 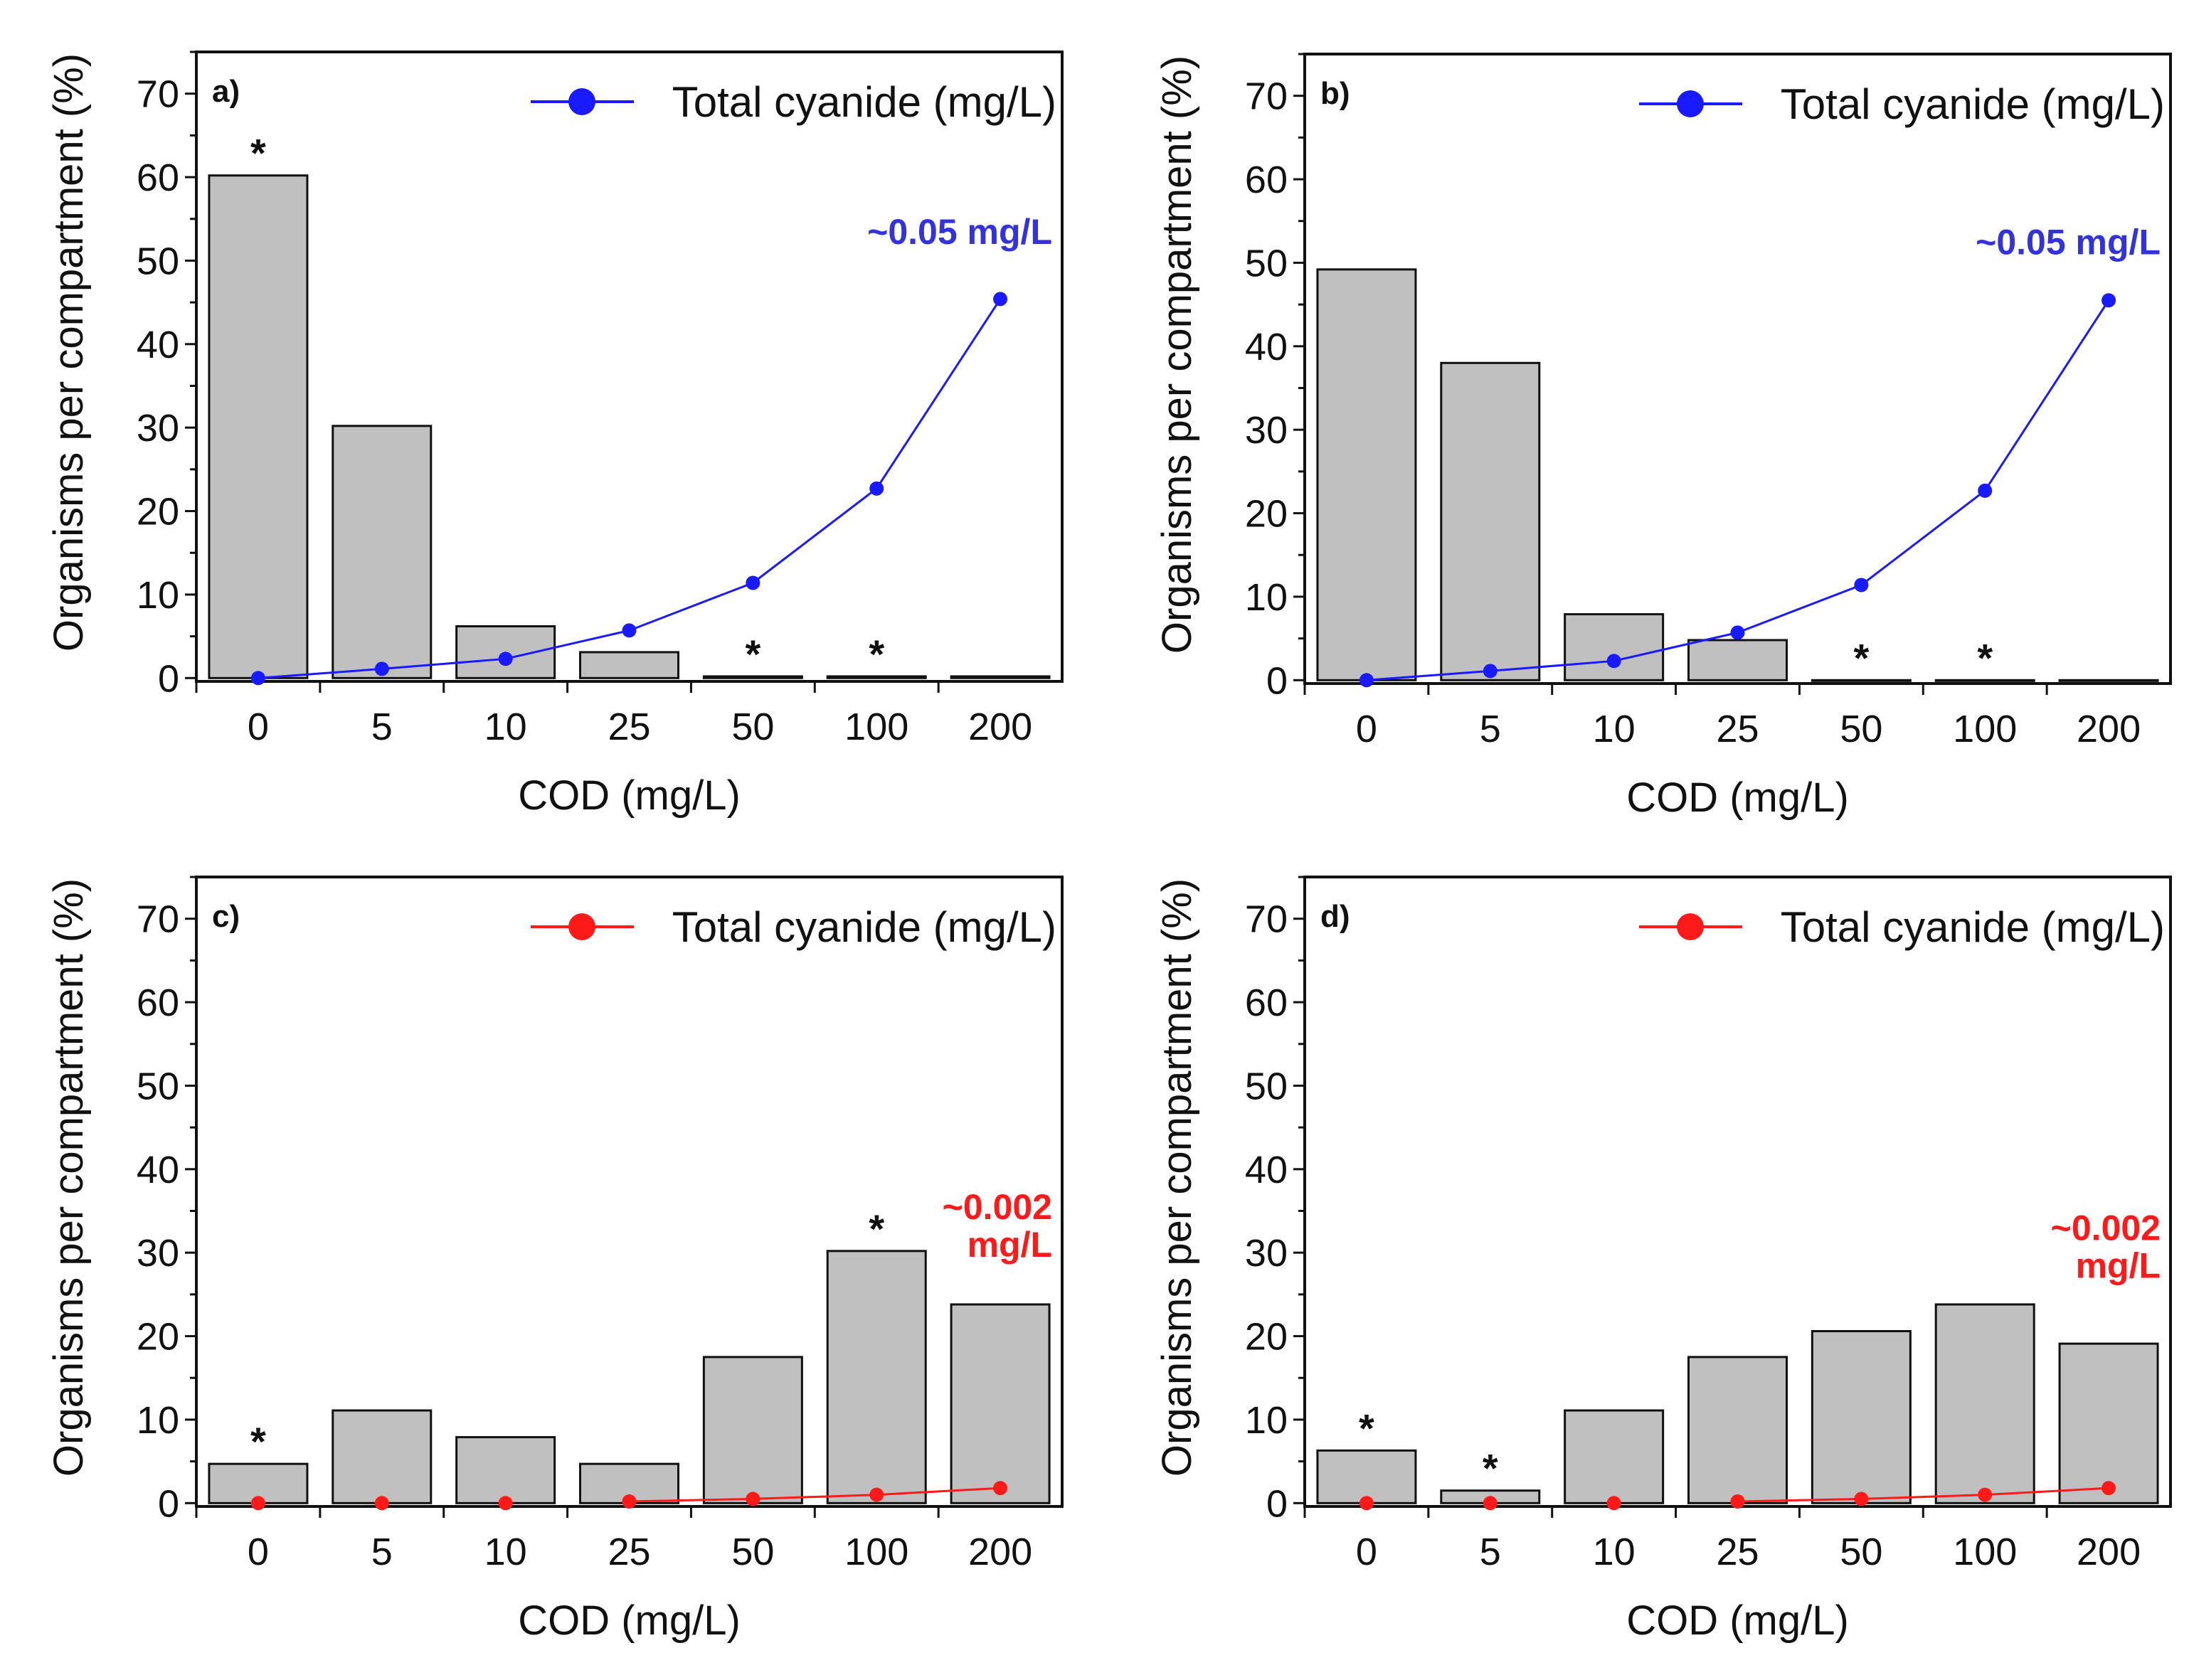 I want to click on cyanide-annotation: ~0.05 mg/L, so click(x=2068, y=242).